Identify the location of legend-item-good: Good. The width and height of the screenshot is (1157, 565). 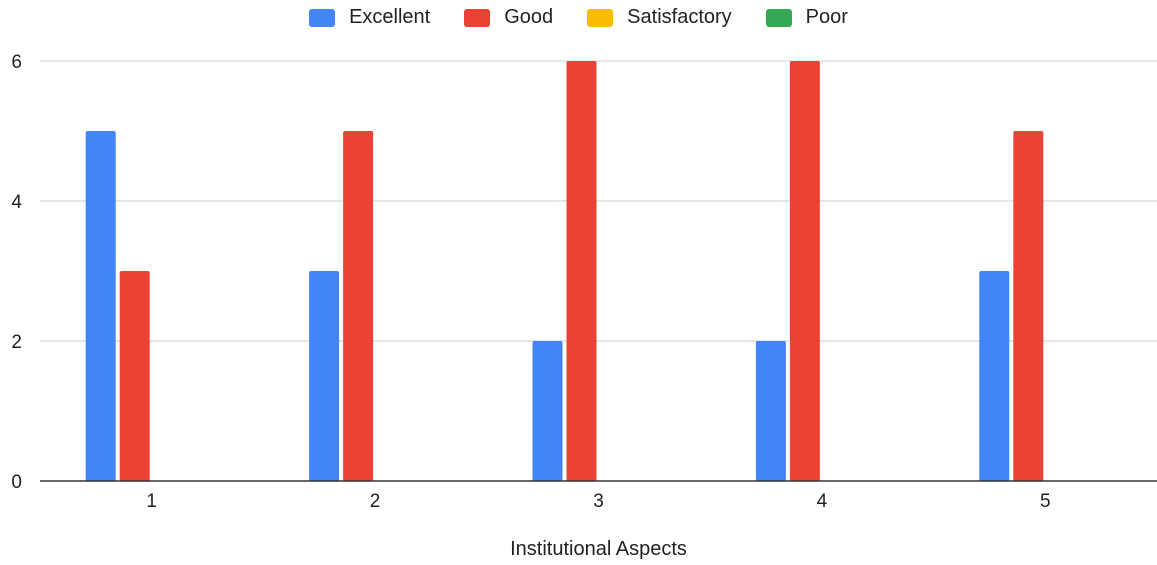
(508, 17).